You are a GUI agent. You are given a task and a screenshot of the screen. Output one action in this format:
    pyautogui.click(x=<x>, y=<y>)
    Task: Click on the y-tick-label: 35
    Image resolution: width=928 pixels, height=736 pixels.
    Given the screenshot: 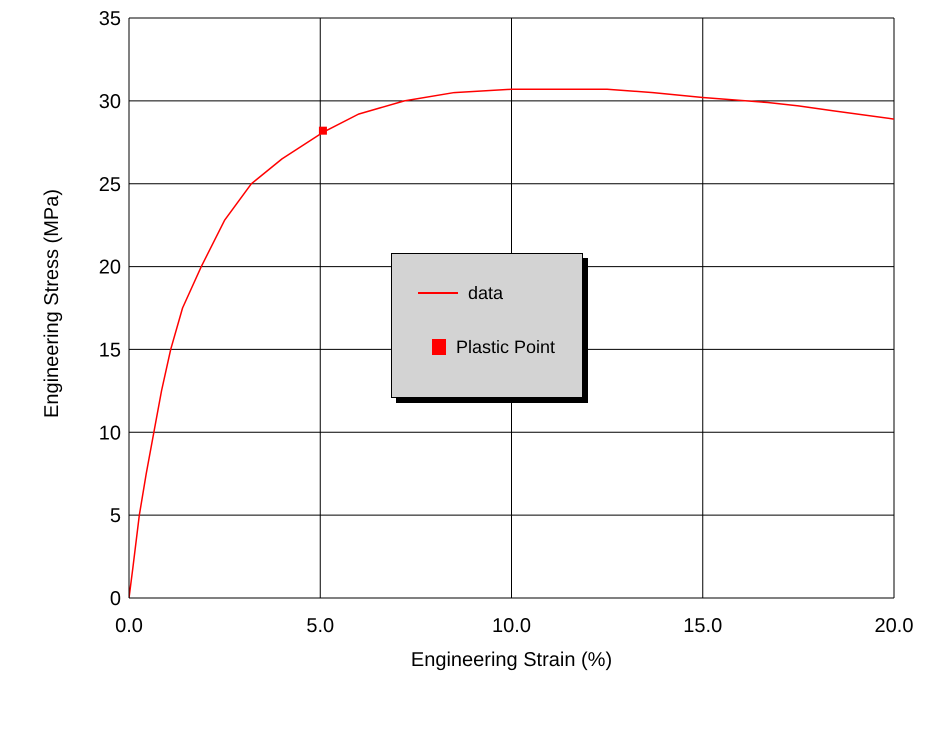 What is the action you would take?
    pyautogui.click(x=109, y=19)
    